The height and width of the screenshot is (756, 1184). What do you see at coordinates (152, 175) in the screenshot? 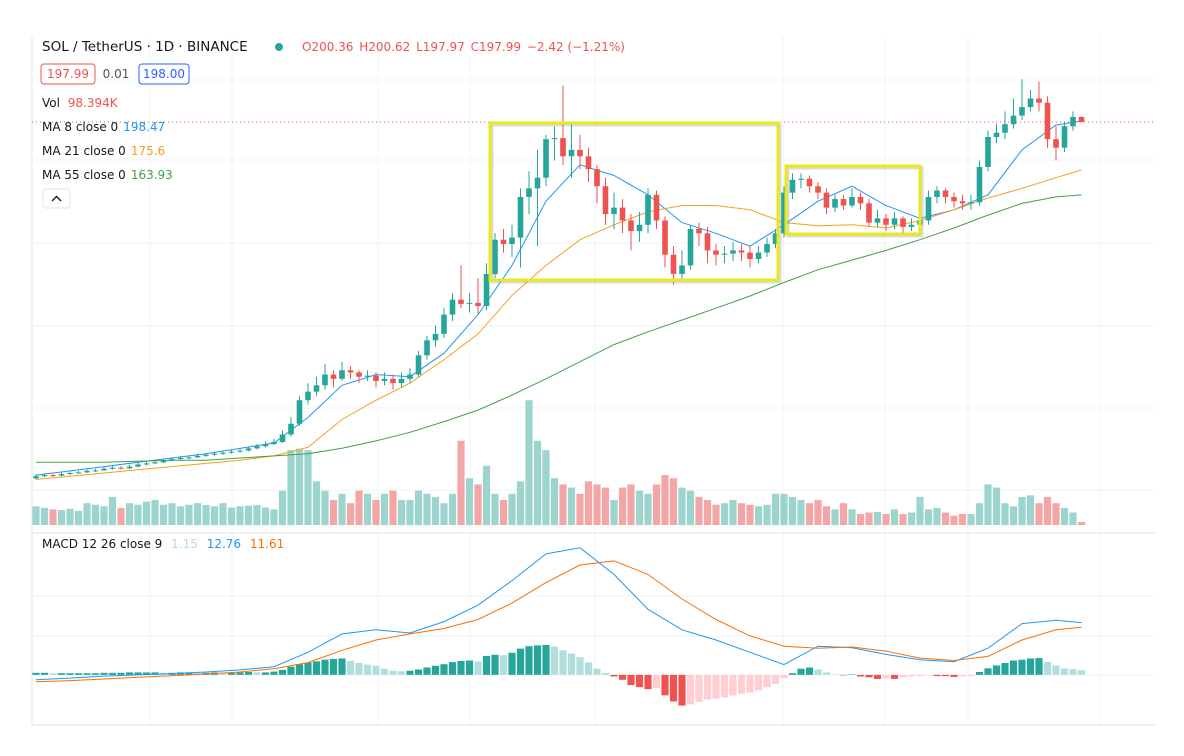
I see `ma-value: 163.93` at bounding box center [152, 175].